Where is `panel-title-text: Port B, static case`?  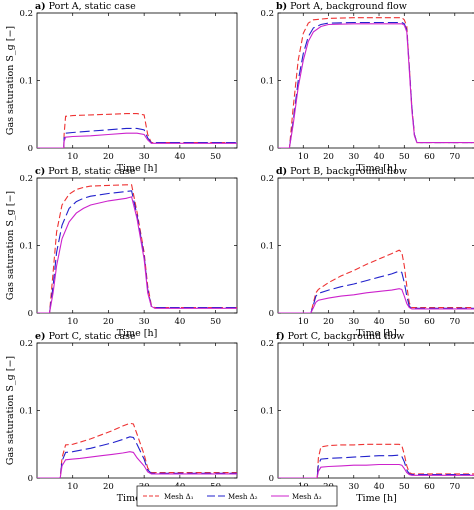 panel-title-text: Port B, static case is located at coordinates (90, 171).